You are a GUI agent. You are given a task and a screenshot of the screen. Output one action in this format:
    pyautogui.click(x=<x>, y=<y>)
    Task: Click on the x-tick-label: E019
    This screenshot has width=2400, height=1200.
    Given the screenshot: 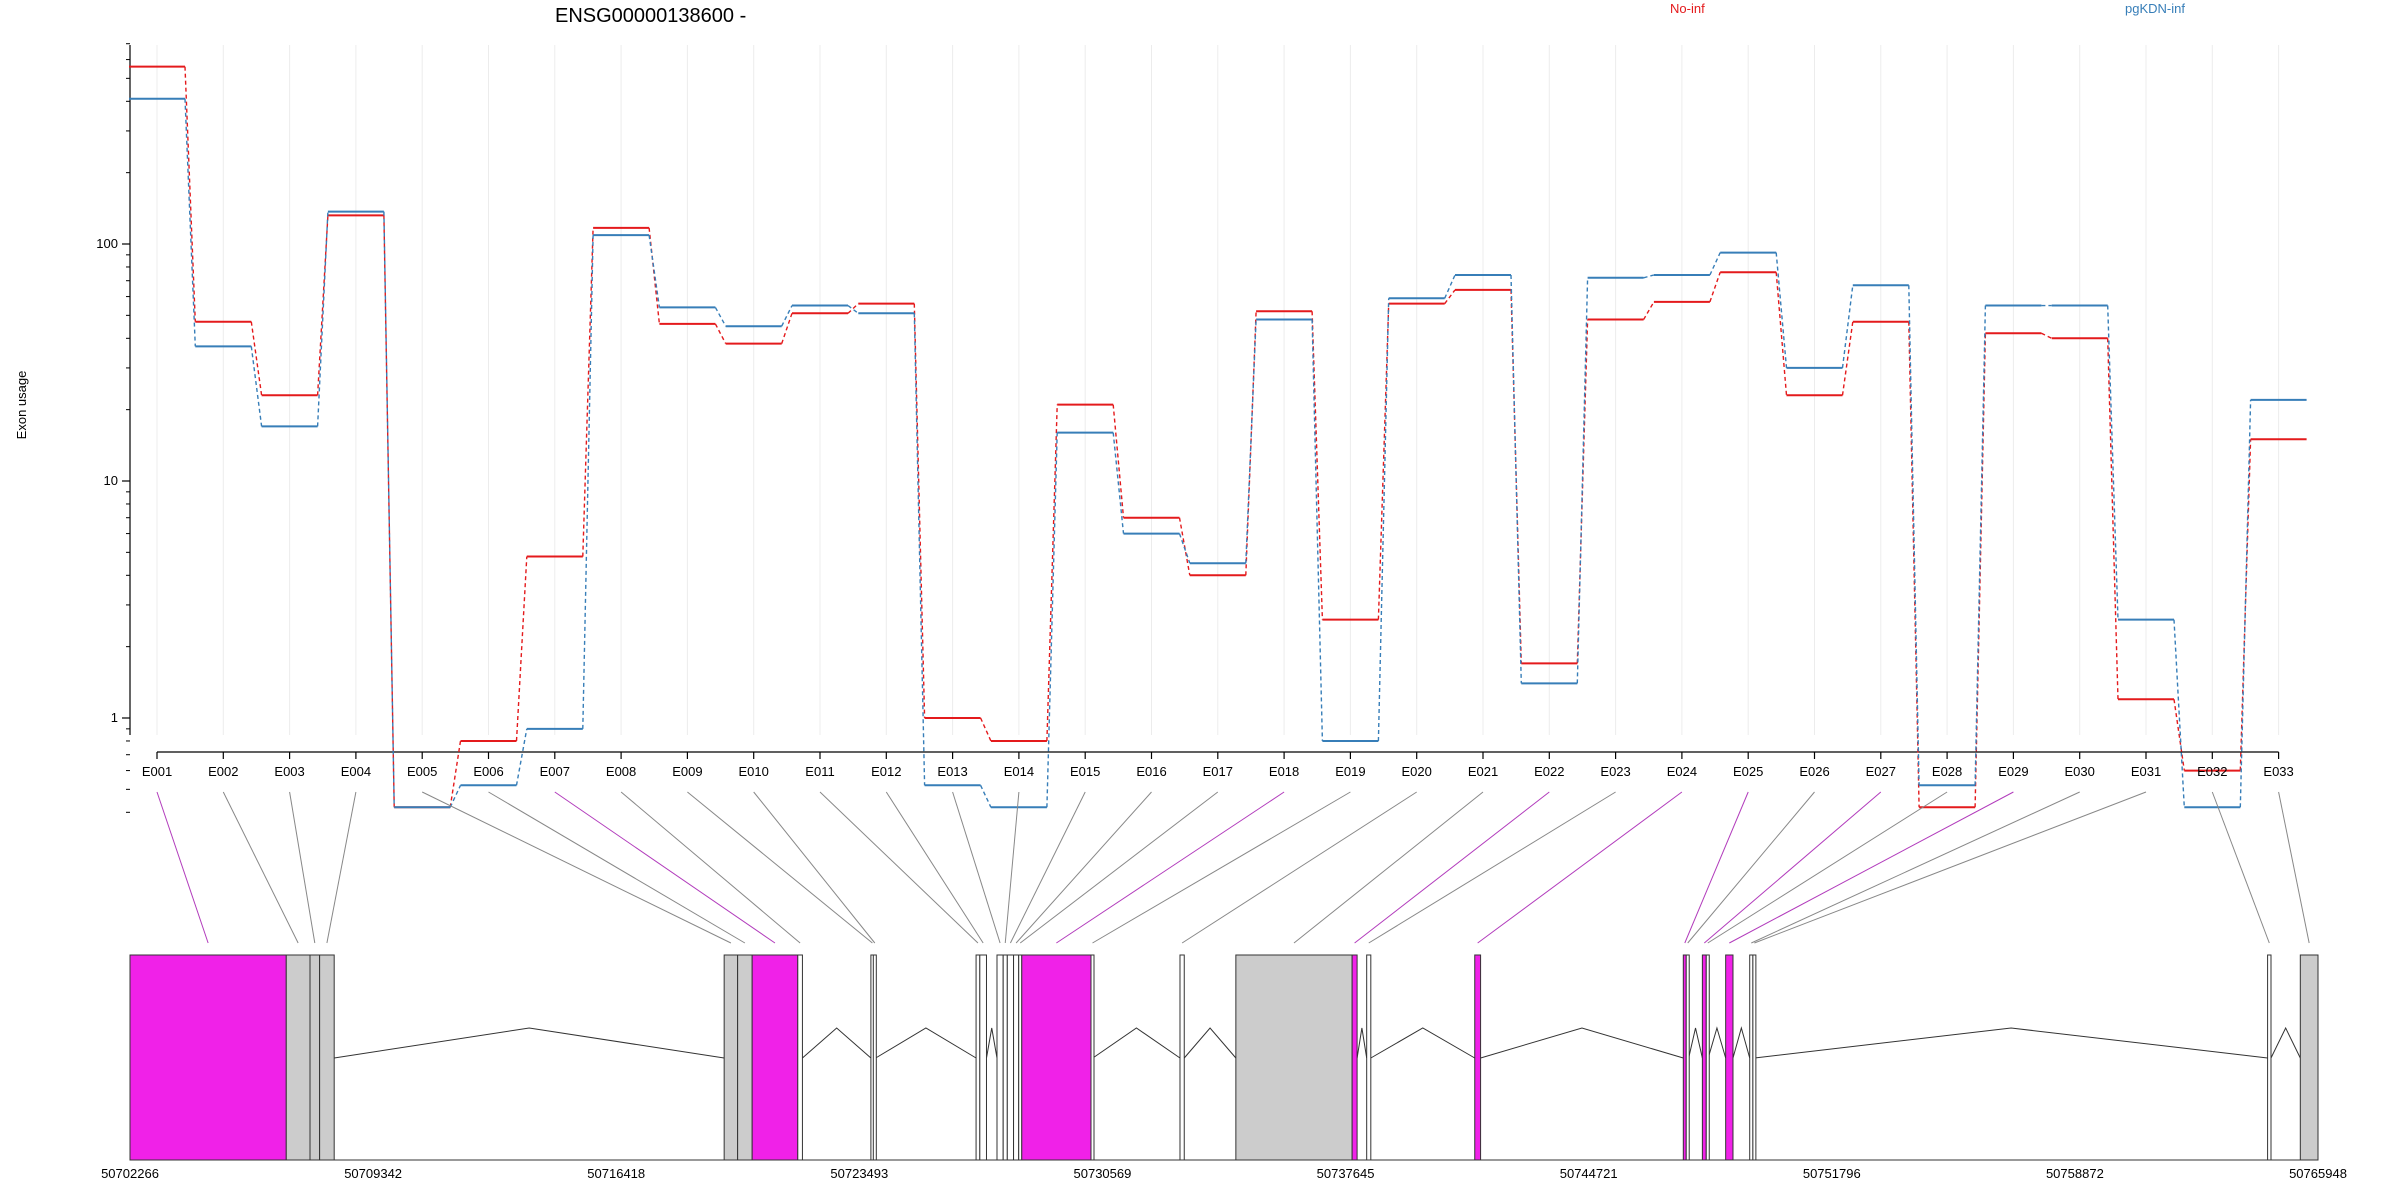 What is the action you would take?
    pyautogui.click(x=1350, y=771)
    